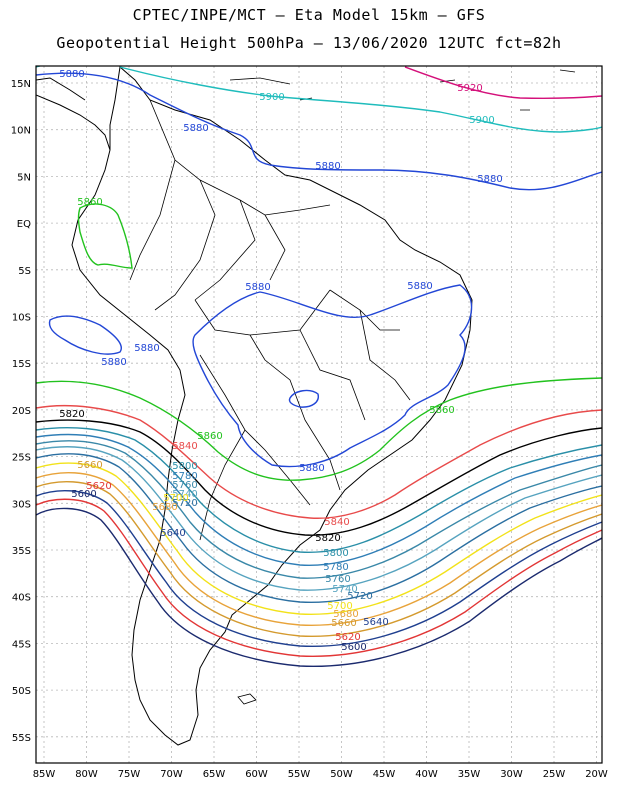  Describe the element at coordinates (309, 15) in the screenshot. I see `map-title-line1: CPTEC/INPE/MCT – Eta Model 15km – GFS` at that location.